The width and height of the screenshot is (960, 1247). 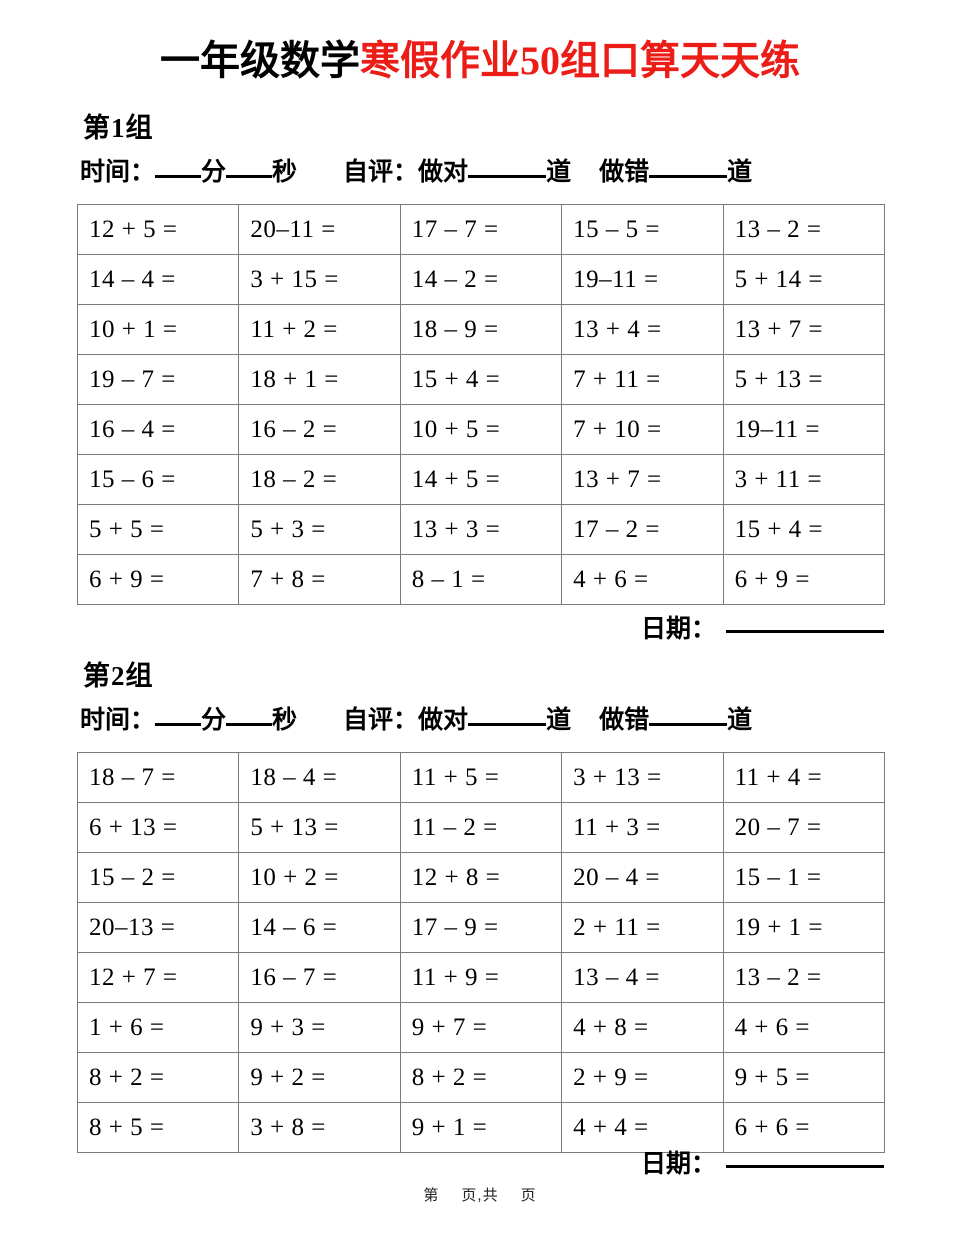 I want to click on table-row: 6 + 9 = 7 + 8 = 8 – 1 = 4 + 6 = 6 + 9 =, so click(x=480, y=579).